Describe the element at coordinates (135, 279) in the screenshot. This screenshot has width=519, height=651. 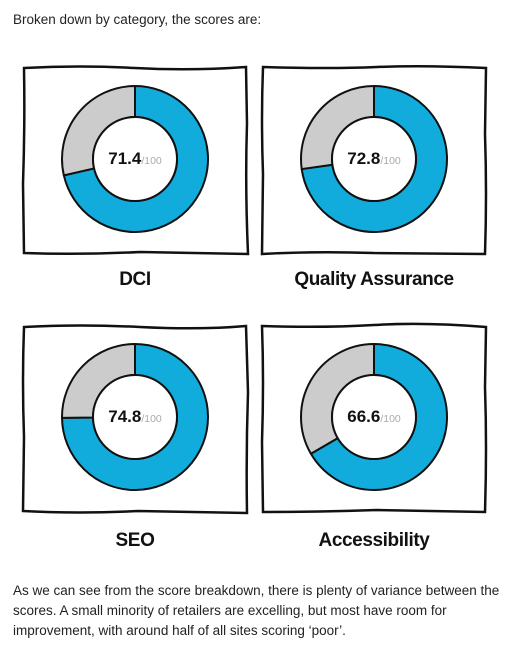
I see `category-label: DCI` at that location.